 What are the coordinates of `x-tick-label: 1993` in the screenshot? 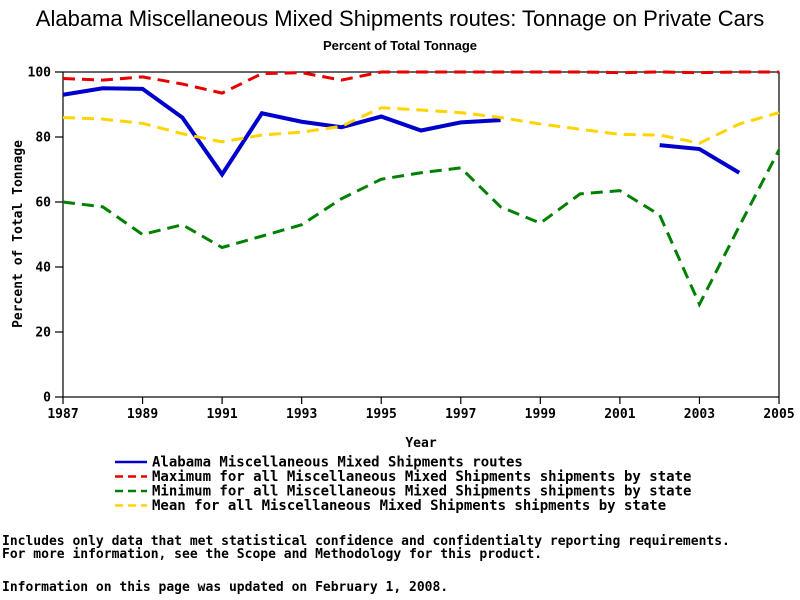 It's located at (301, 414).